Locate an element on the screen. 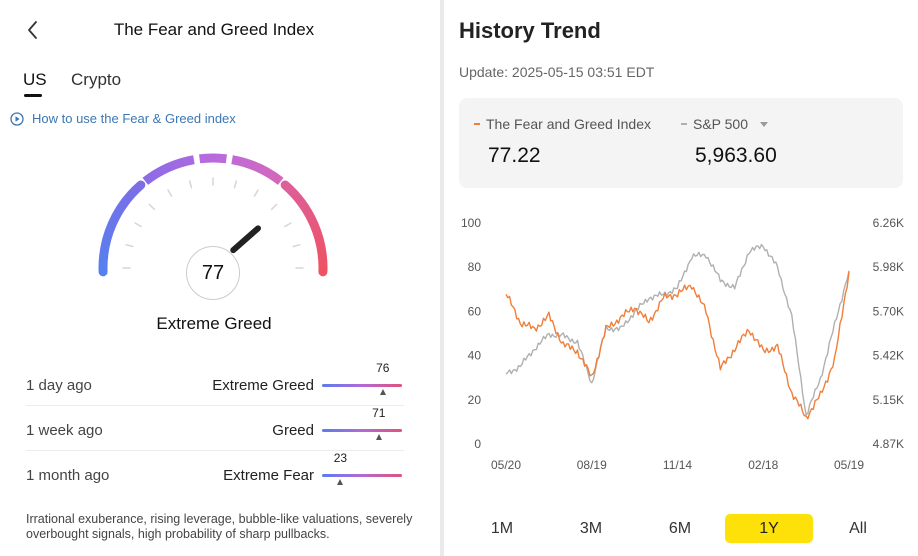  y-right-tick-label: 5.98K is located at coordinates (888, 267).